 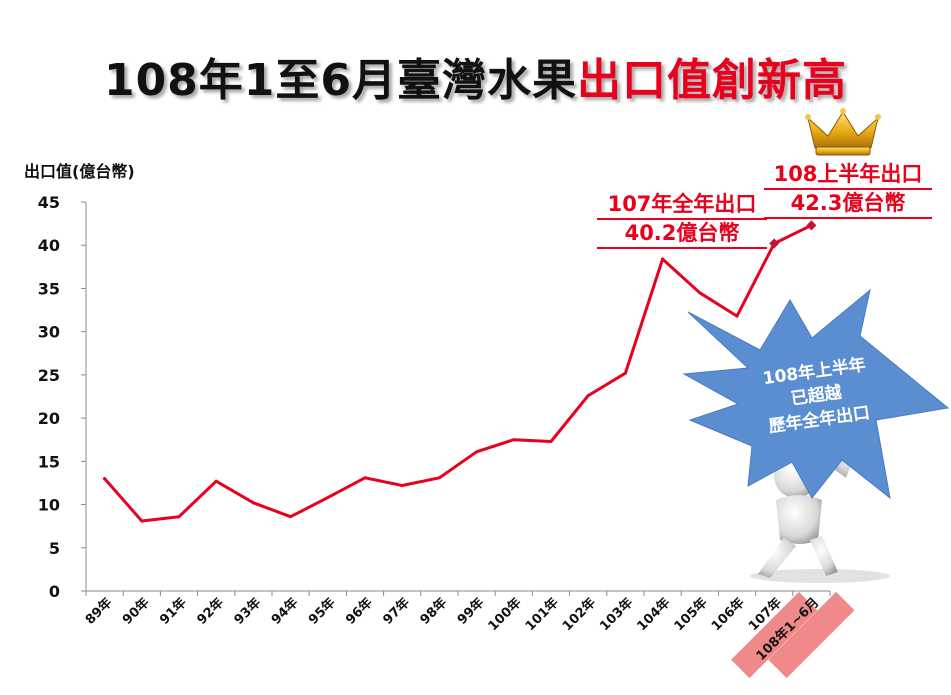 What do you see at coordinates (433, 611) in the screenshot?
I see `x-tick-label: 98年` at bounding box center [433, 611].